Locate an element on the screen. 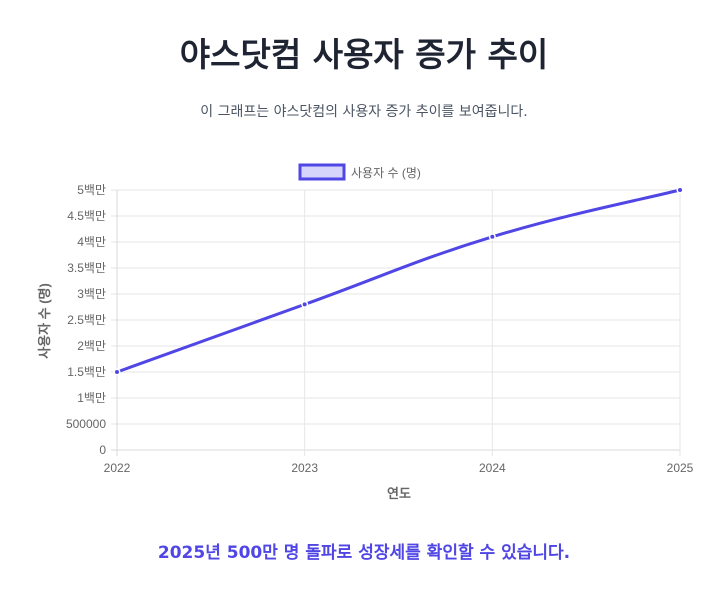  chart-legend: 사용자 수 (명) is located at coordinates (359, 172).